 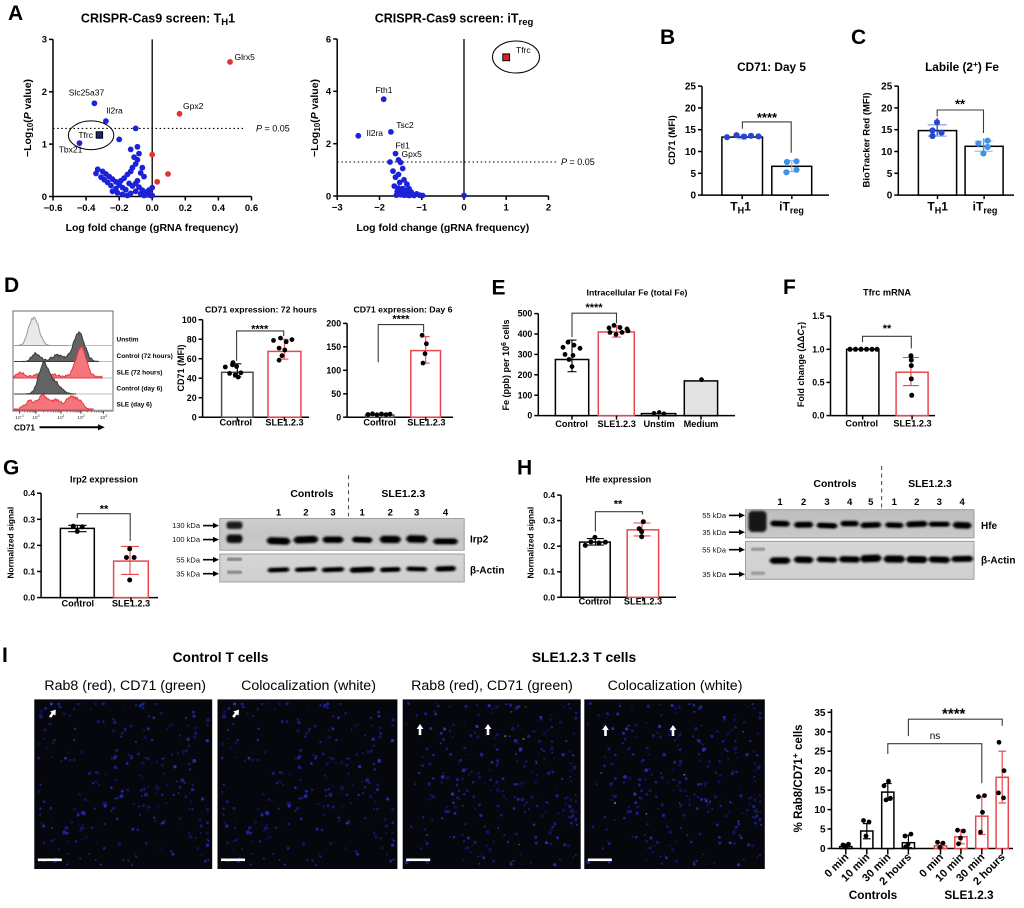 I want to click on svg-text: CRISPR-Cas9 screen: TH1, so click(x=158, y=20).